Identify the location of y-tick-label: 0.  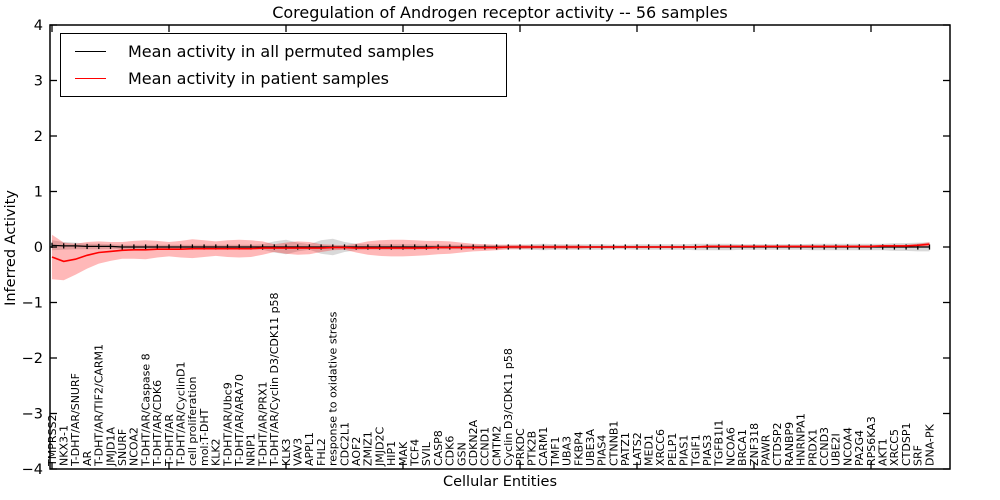
(38, 248).